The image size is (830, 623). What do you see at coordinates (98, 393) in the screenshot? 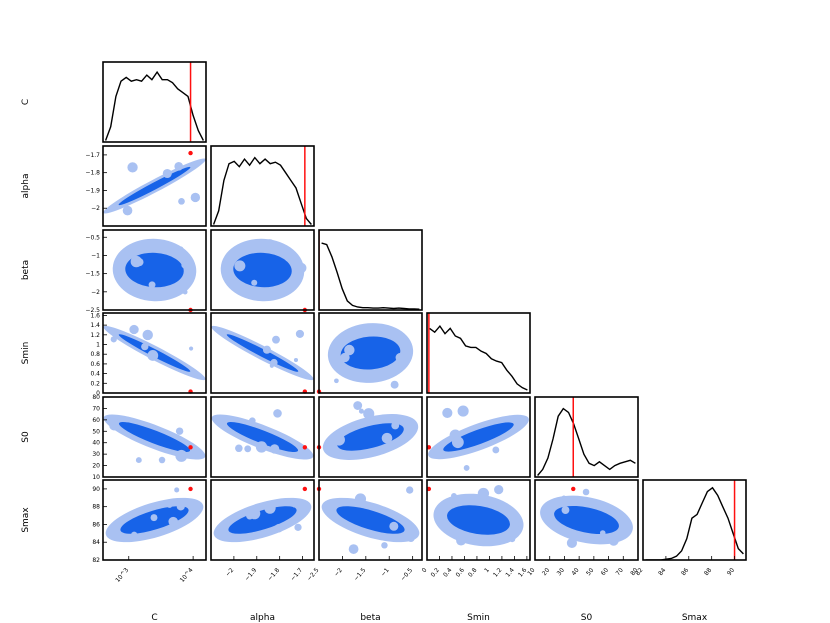
I see `y-tick-label-Smin: 0` at bounding box center [98, 393].